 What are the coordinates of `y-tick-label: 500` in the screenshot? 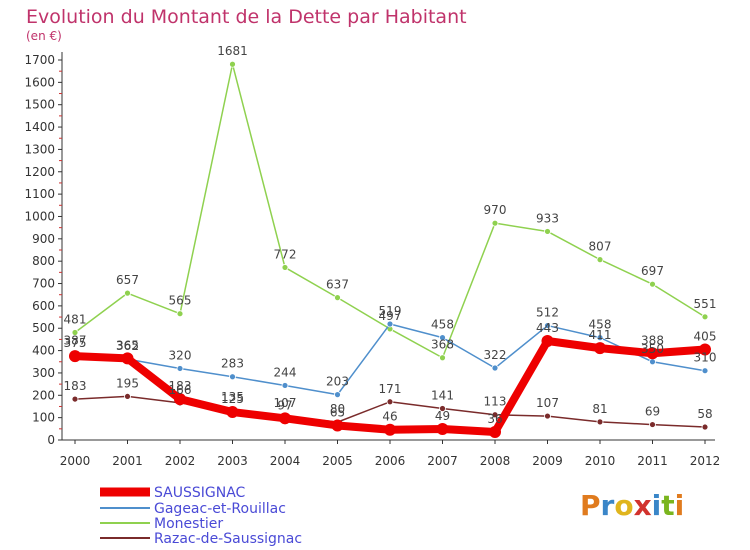 It's located at (43, 328).